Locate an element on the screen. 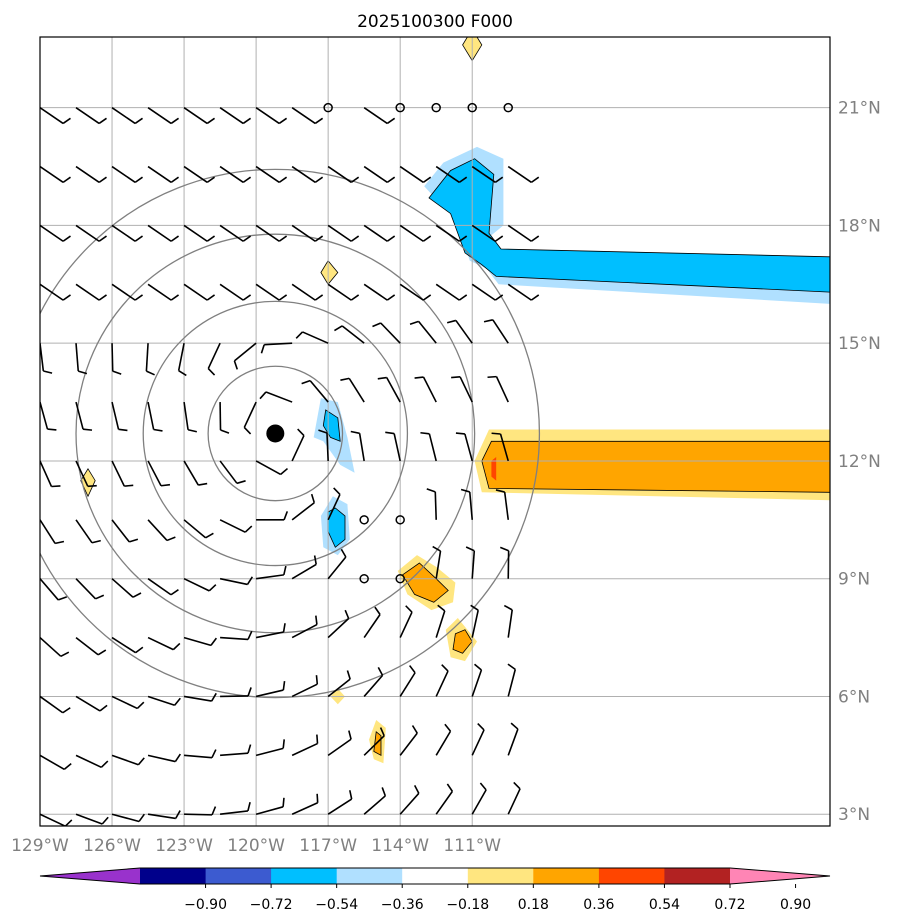 This screenshot has width=900, height=924. colorbar-extend-high is located at coordinates (780, 876).